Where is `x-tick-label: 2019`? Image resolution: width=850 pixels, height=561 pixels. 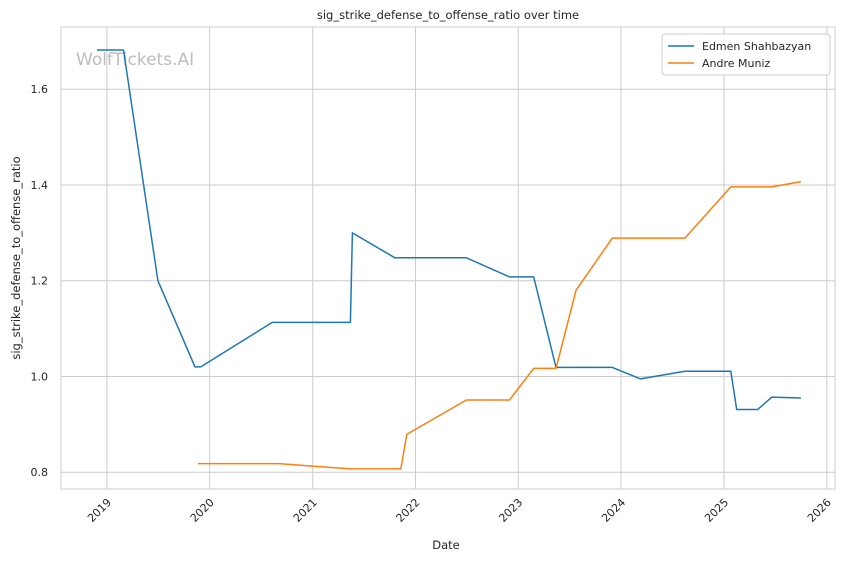 x-tick-label: 2019 is located at coordinates (99, 510).